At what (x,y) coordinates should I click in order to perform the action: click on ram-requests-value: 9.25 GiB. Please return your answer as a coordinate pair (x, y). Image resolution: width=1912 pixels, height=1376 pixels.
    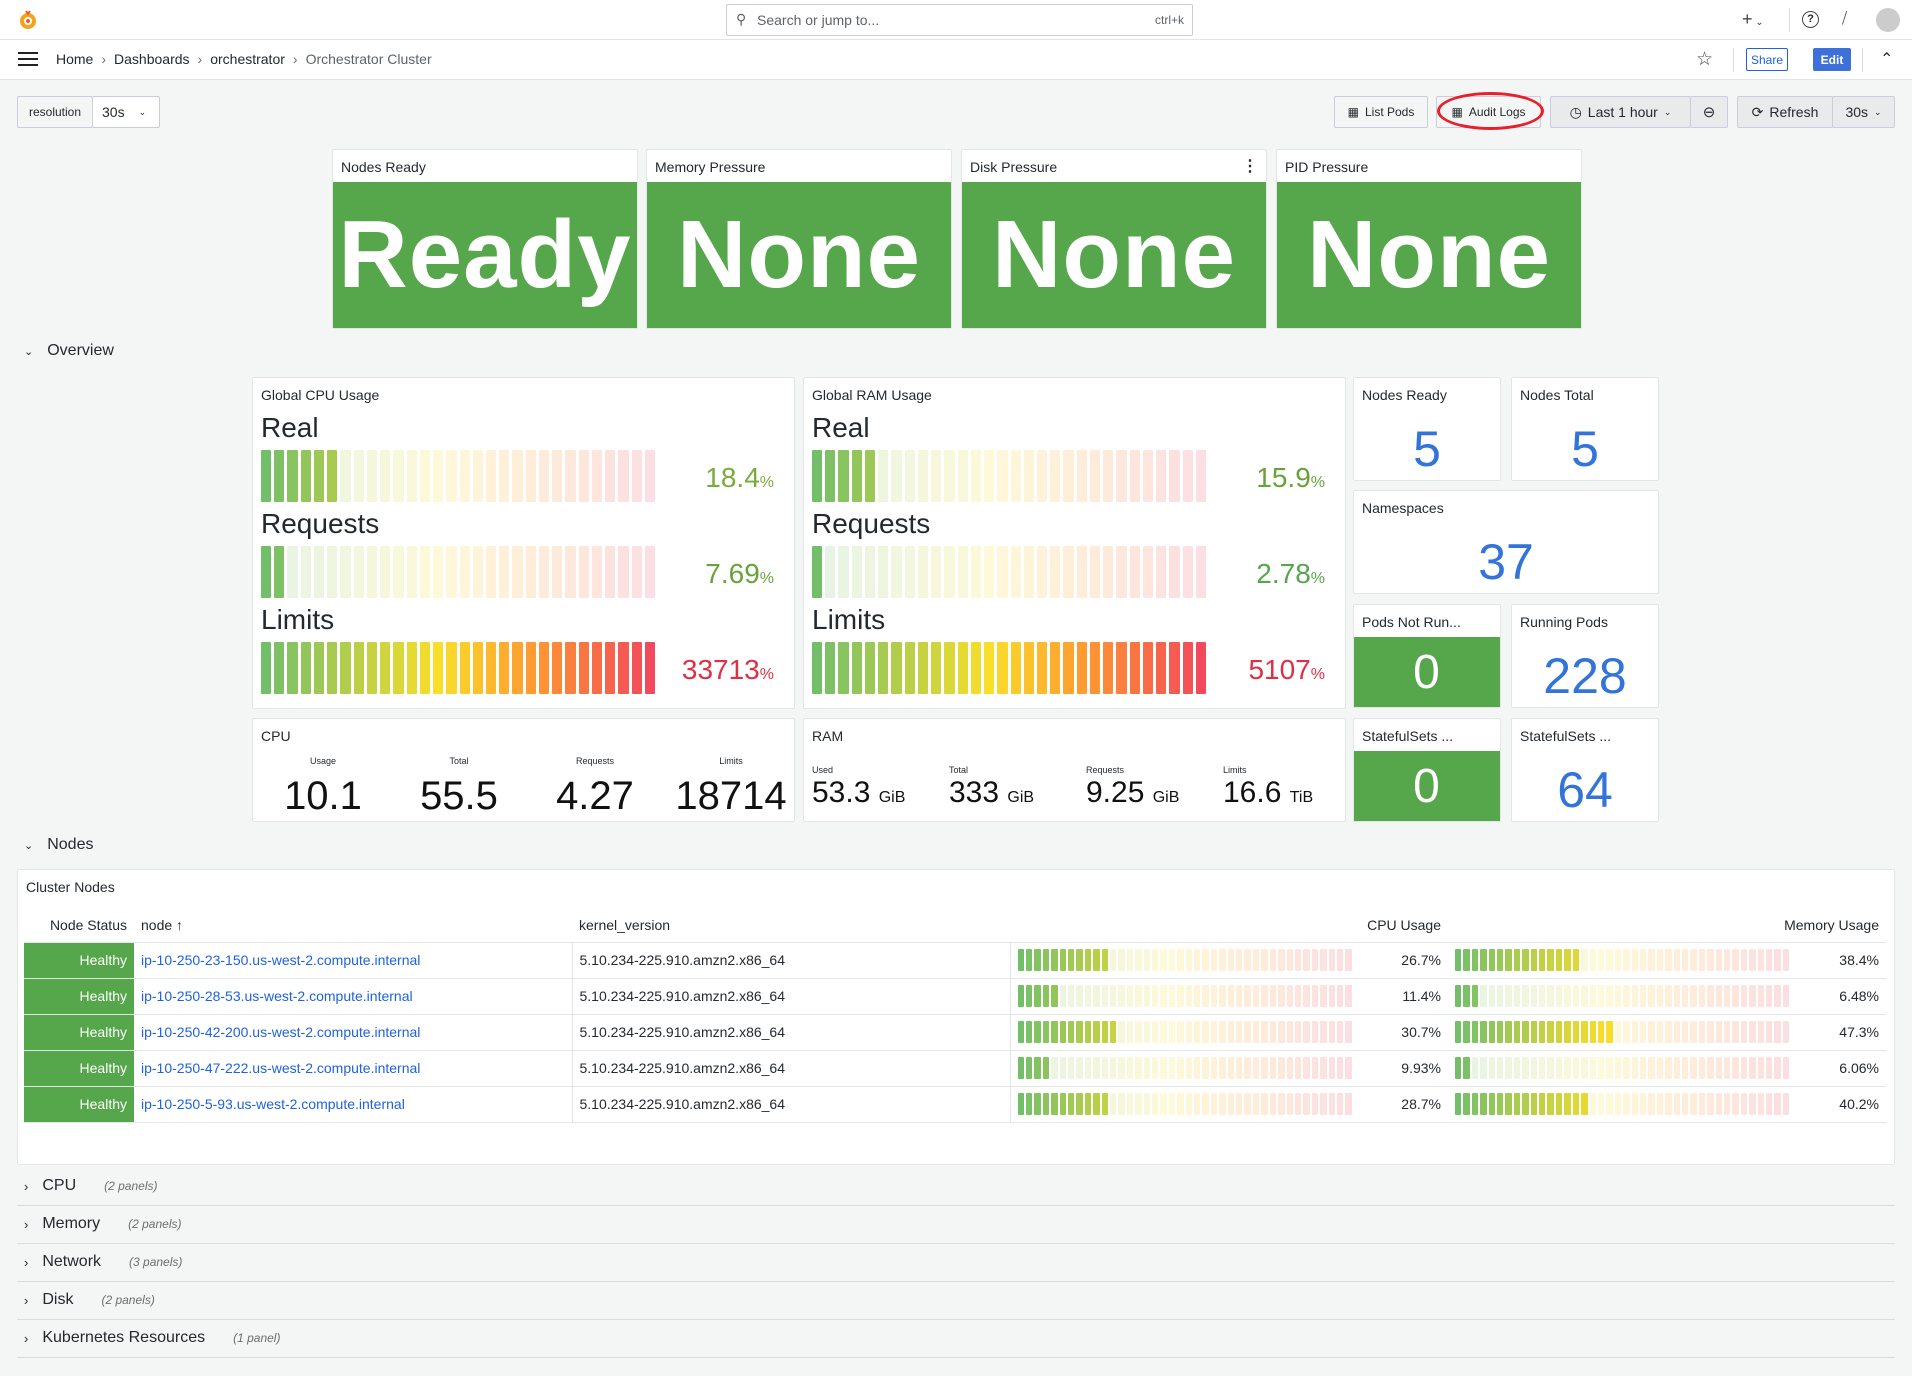
    Looking at the image, I should click on (1133, 792).